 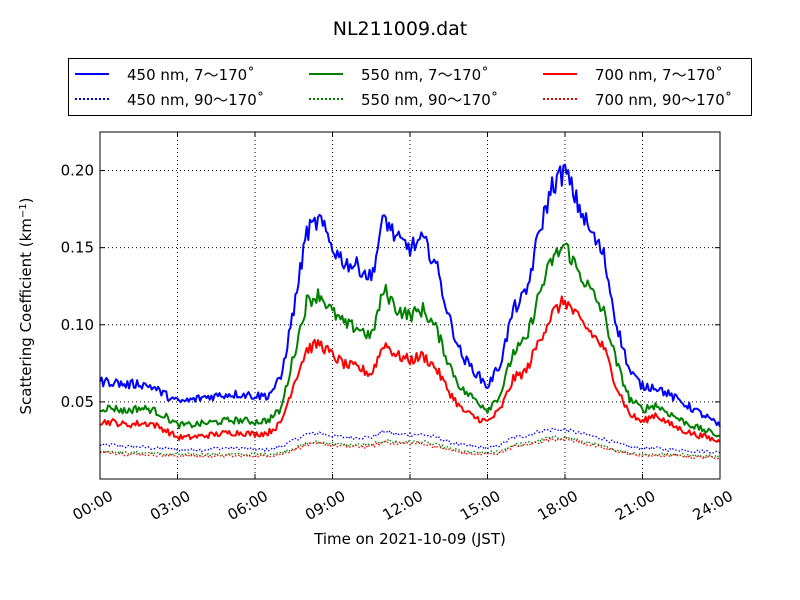 What do you see at coordinates (480, 505) in the screenshot?
I see `x-tick-label: 15:00` at bounding box center [480, 505].